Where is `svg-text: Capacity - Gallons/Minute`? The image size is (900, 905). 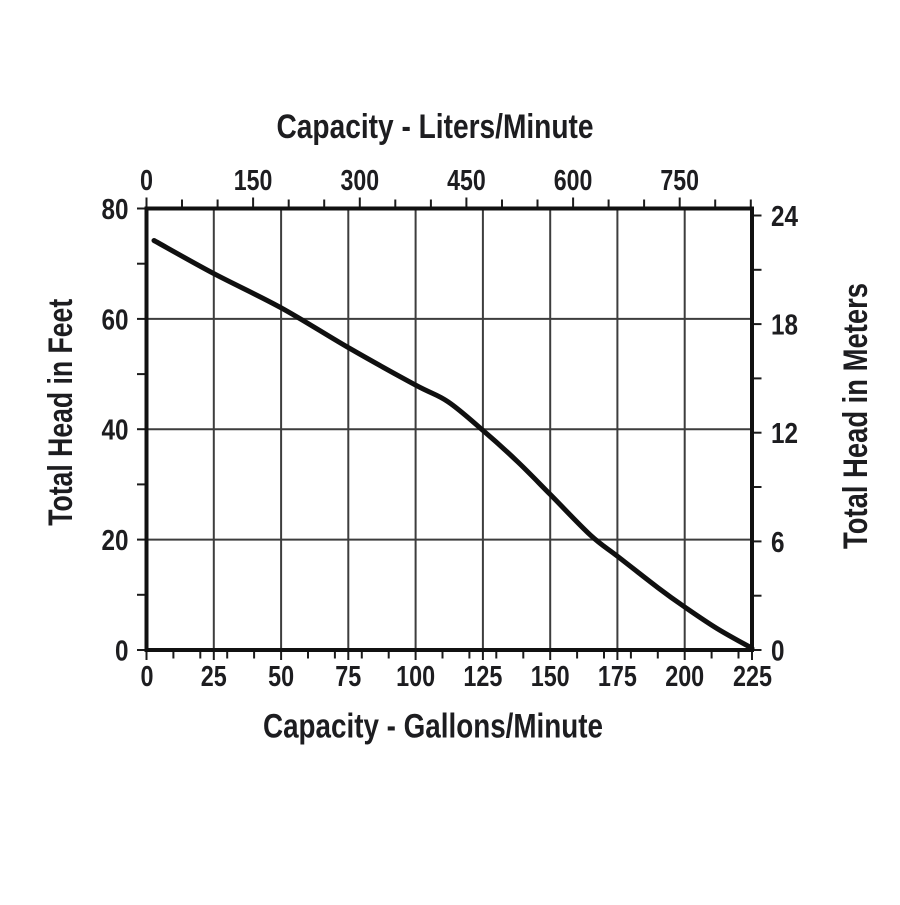 svg-text: Capacity - Gallons/Minute is located at coordinates (433, 727).